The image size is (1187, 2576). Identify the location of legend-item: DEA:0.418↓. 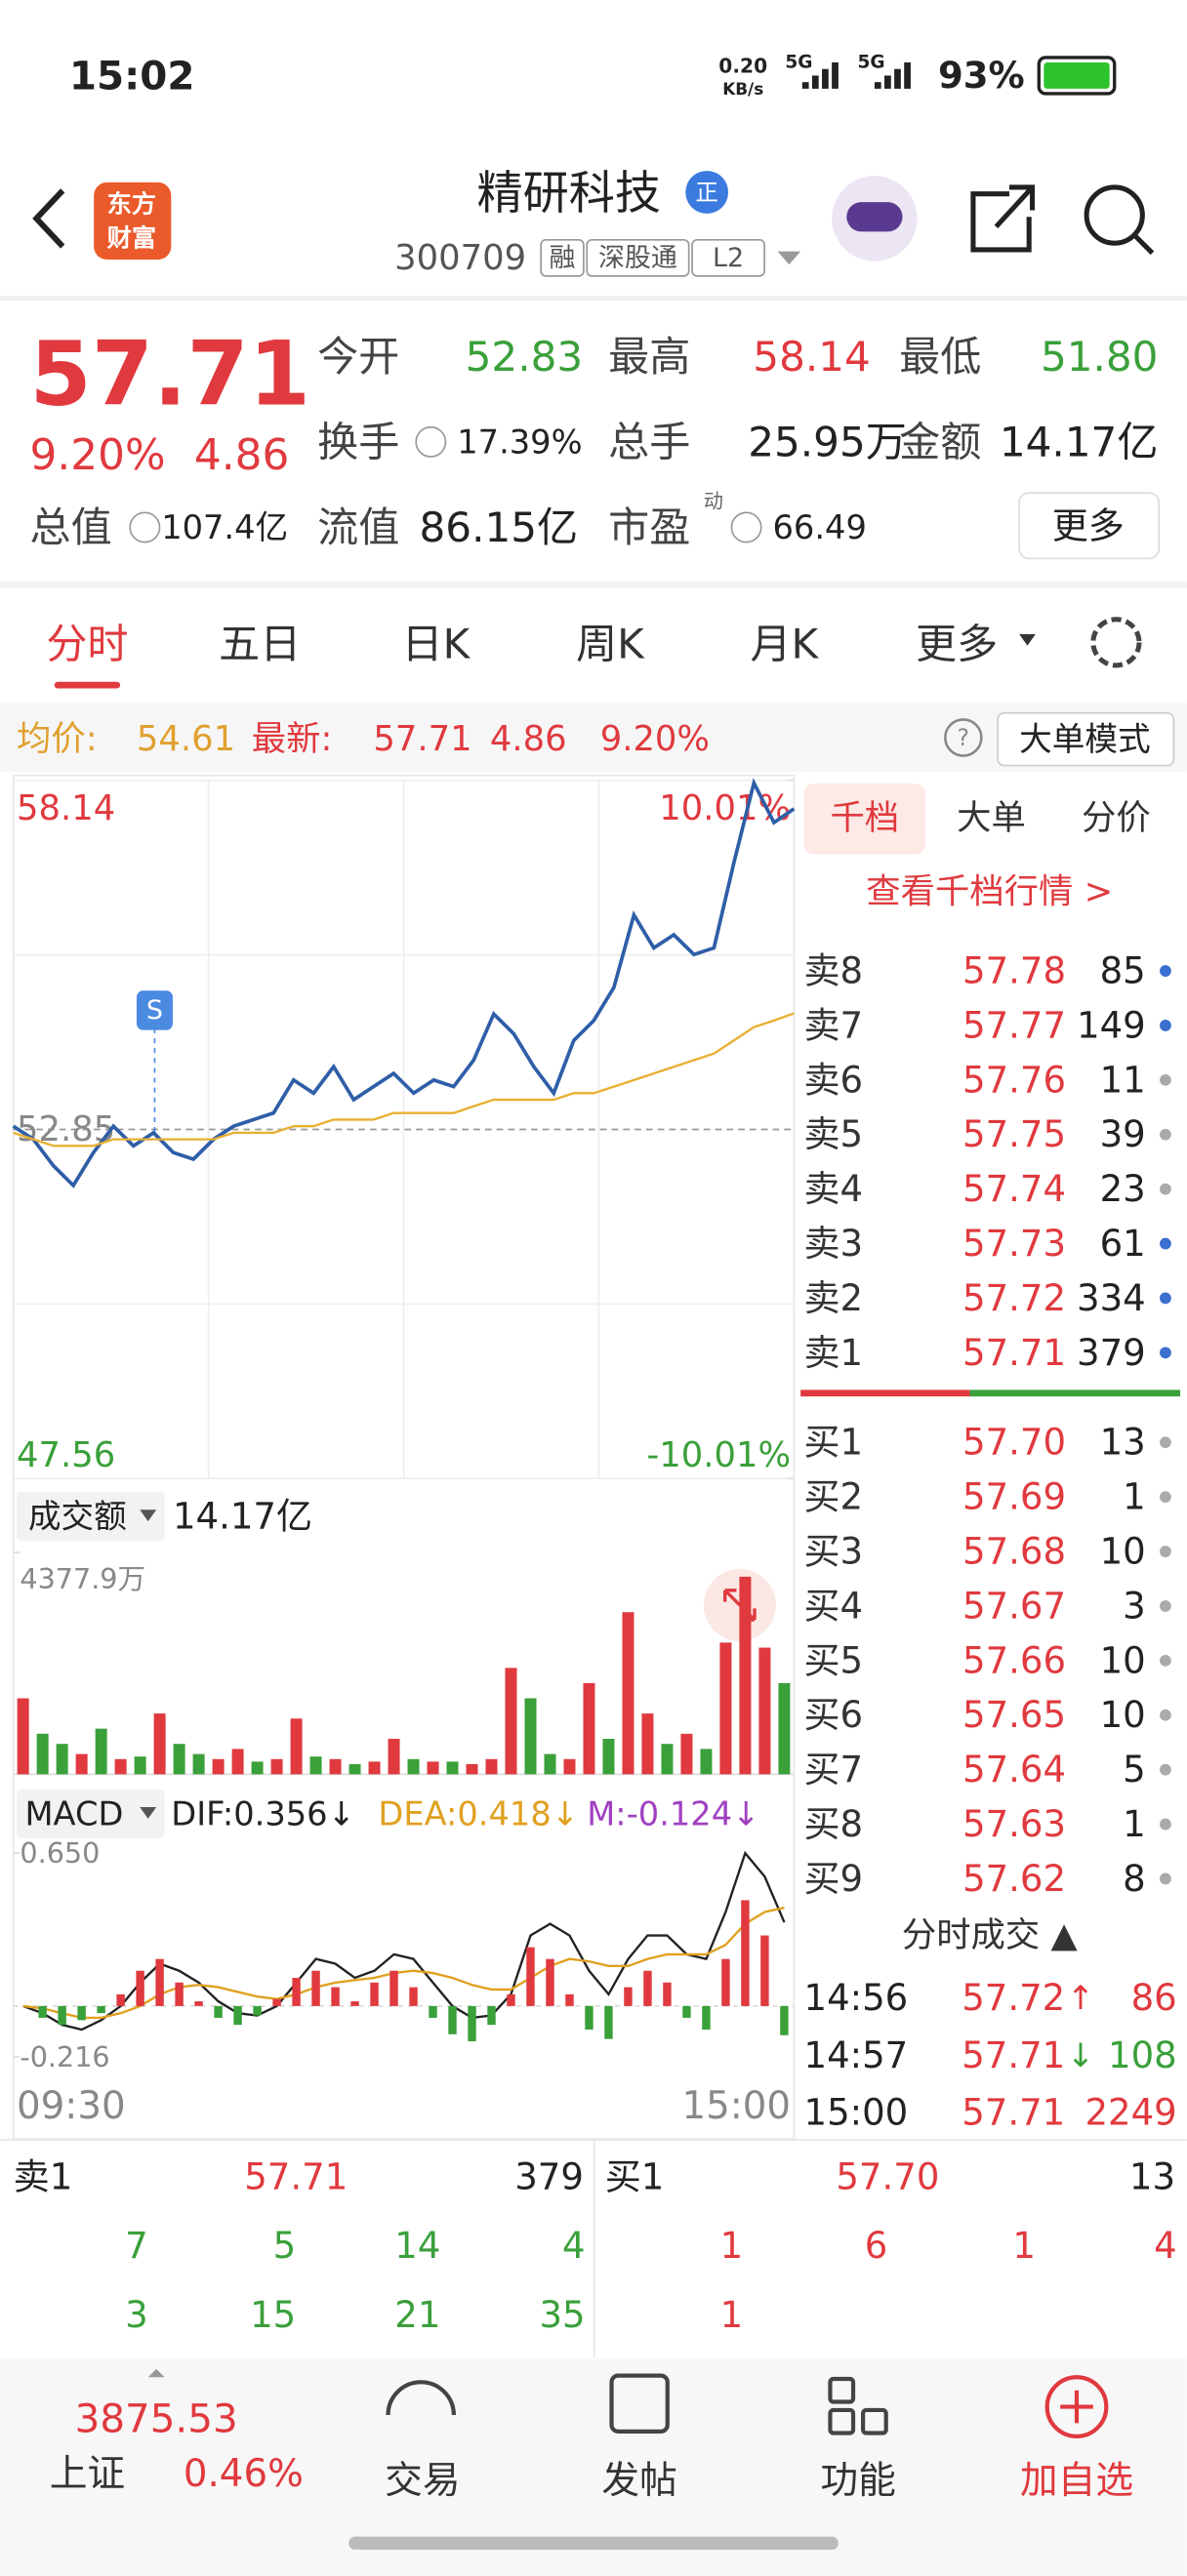
(478, 1813).